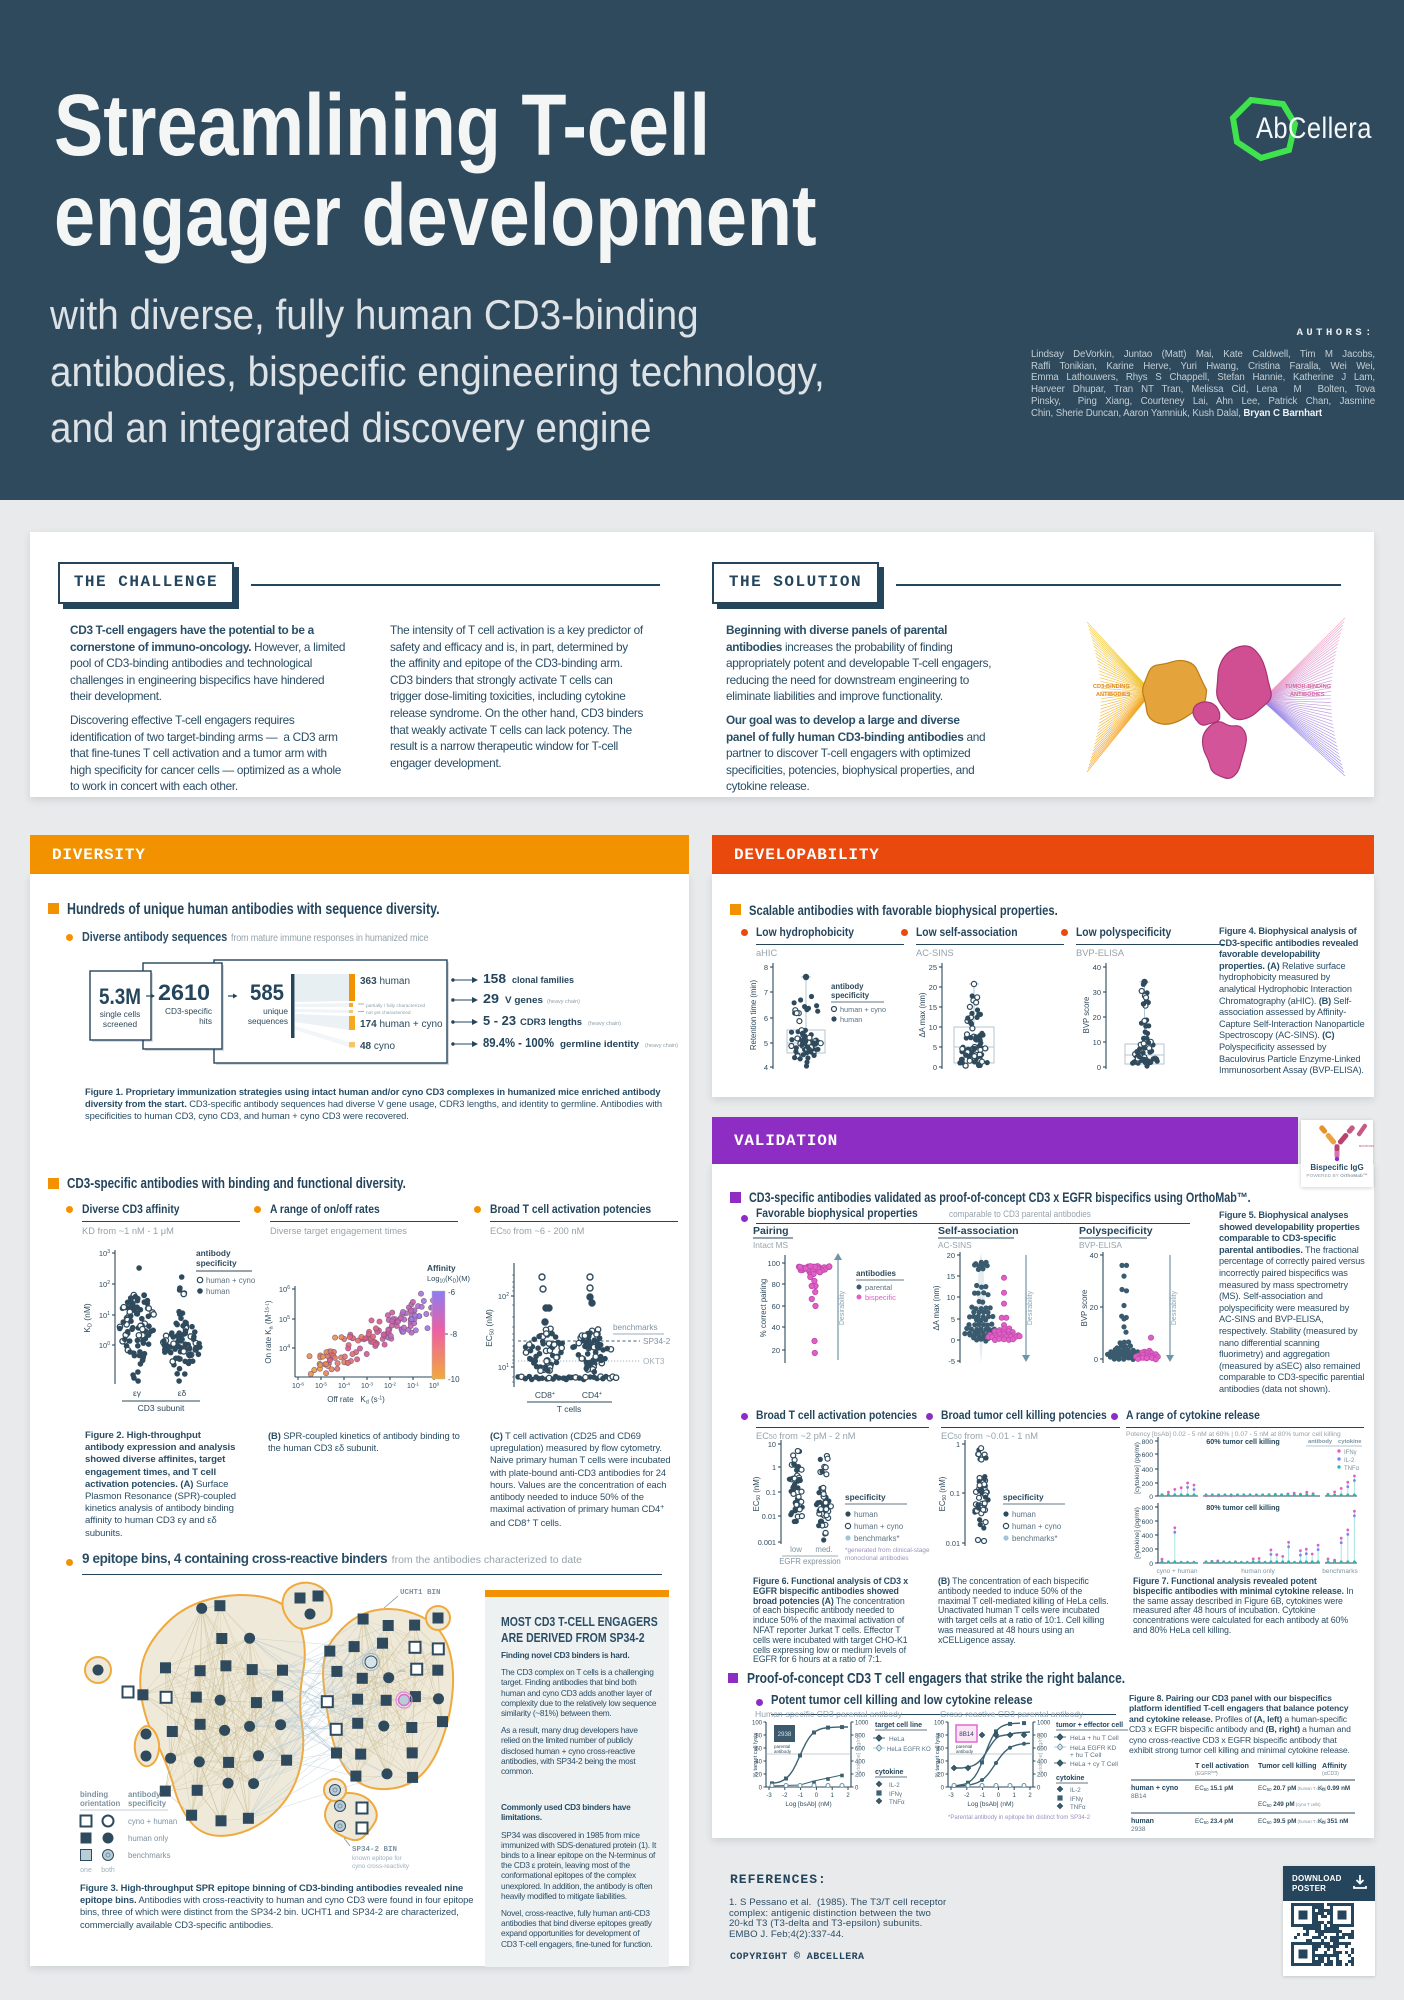 This screenshot has height=2000, width=1404. I want to click on svg-text: 60, so click(758, 1750).